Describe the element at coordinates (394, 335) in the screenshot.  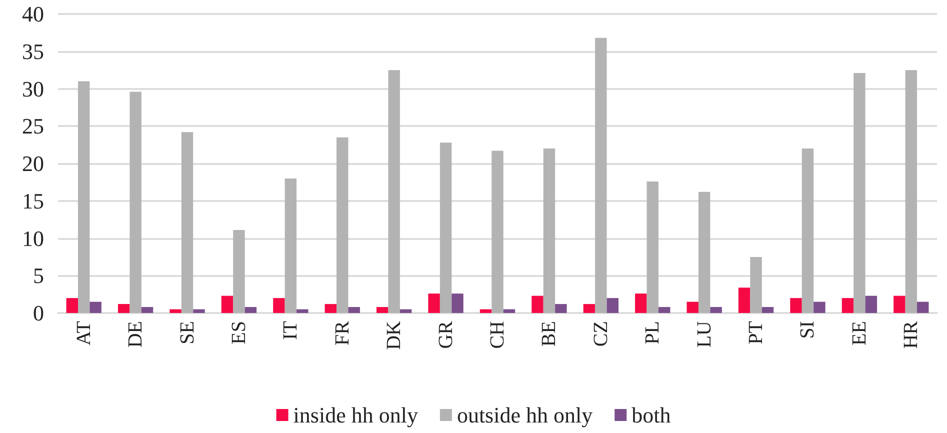
I see `x-tick-label: DK` at that location.